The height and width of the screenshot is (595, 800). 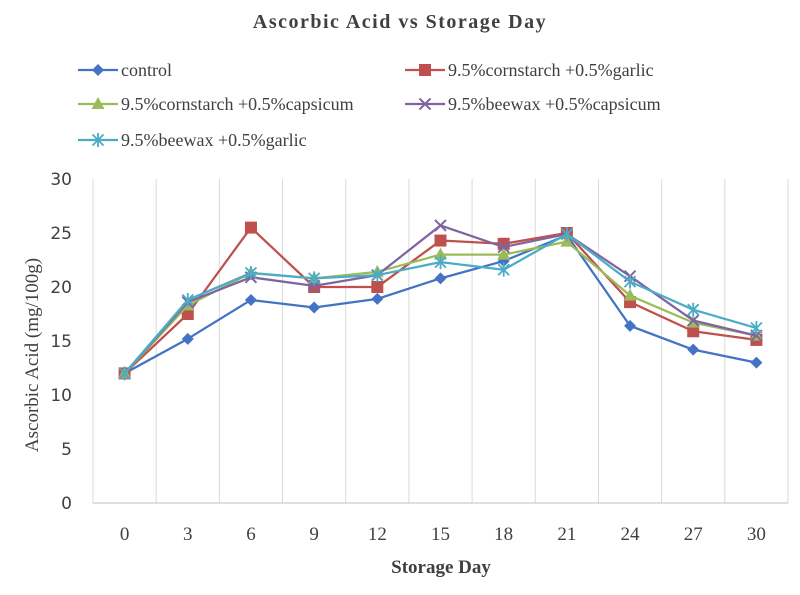 I want to click on legend-item-1: 9.5%cornstarch +0.5%garlic, so click(x=529, y=70).